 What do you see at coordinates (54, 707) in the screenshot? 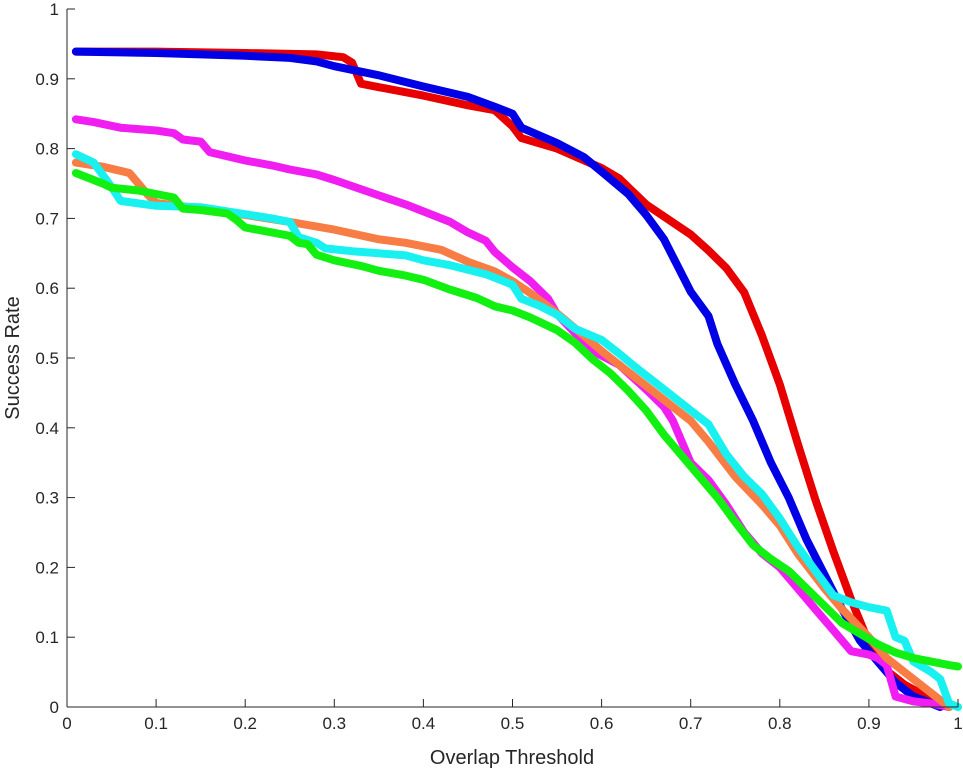
I see `y-tick-label: 0` at bounding box center [54, 707].